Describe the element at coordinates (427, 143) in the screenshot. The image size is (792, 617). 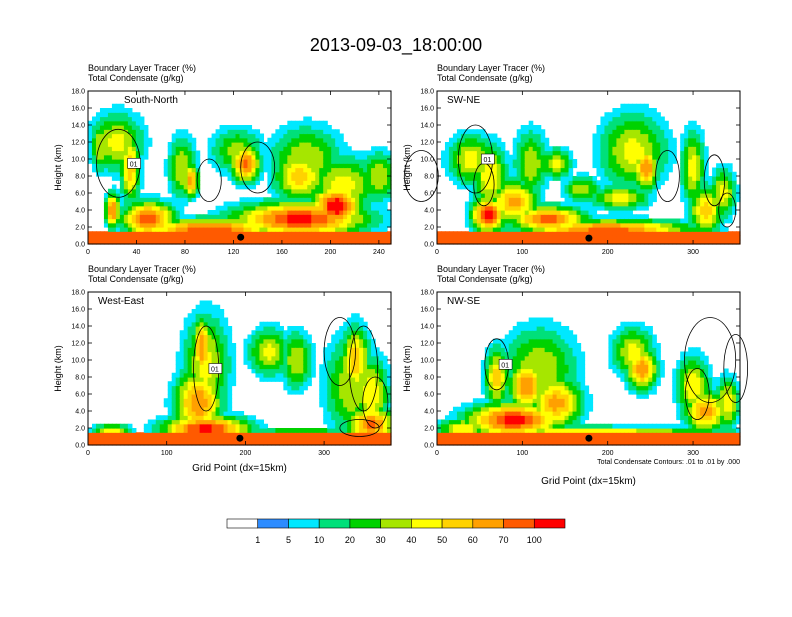
I see `y-tick-label: 12.0` at that location.